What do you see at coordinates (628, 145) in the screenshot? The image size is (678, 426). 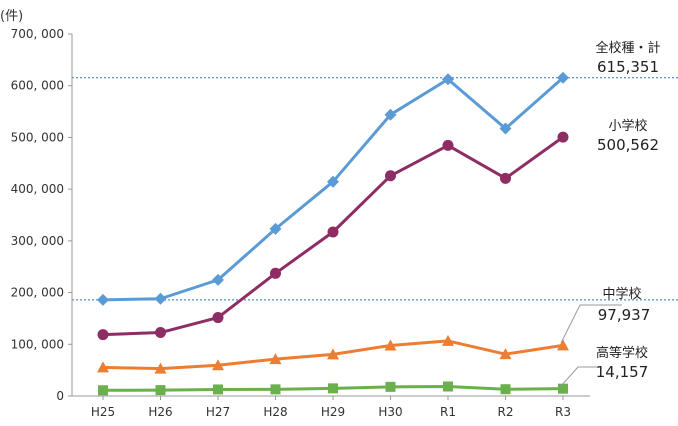 I see `series-value-label: 500,562` at bounding box center [628, 145].